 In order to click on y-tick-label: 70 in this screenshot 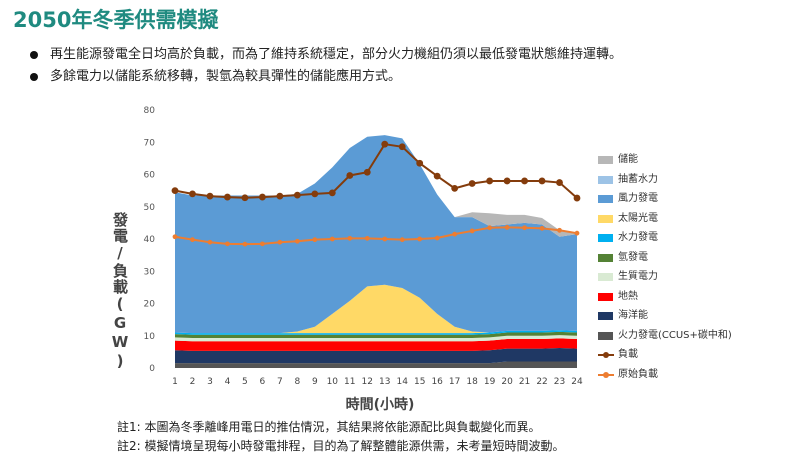, I will do `click(150, 143)`.